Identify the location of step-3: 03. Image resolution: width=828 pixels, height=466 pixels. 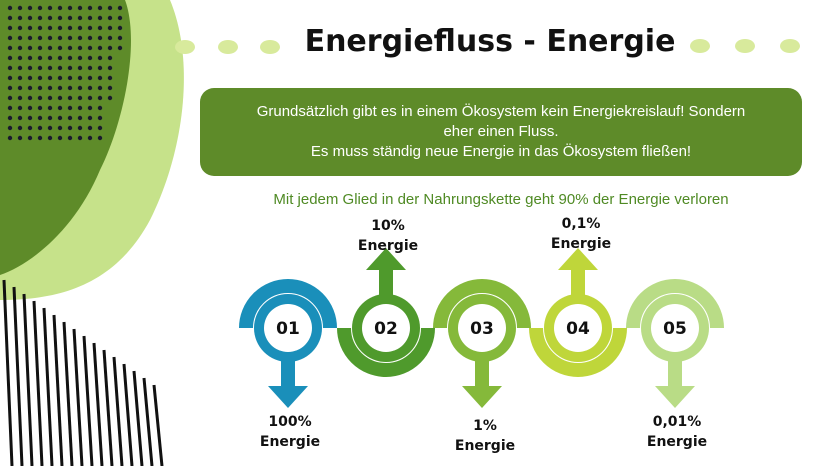
(482, 343).